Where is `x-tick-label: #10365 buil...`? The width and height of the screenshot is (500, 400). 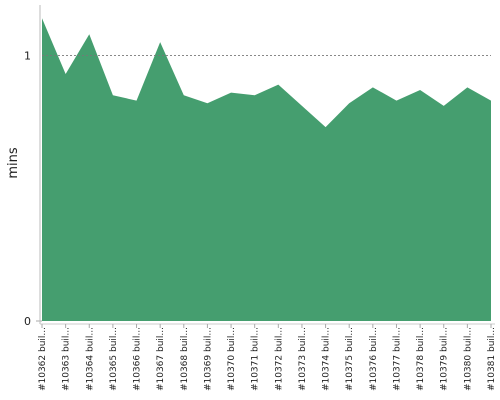 x-tick-label: #10365 buil... is located at coordinates (114, 359).